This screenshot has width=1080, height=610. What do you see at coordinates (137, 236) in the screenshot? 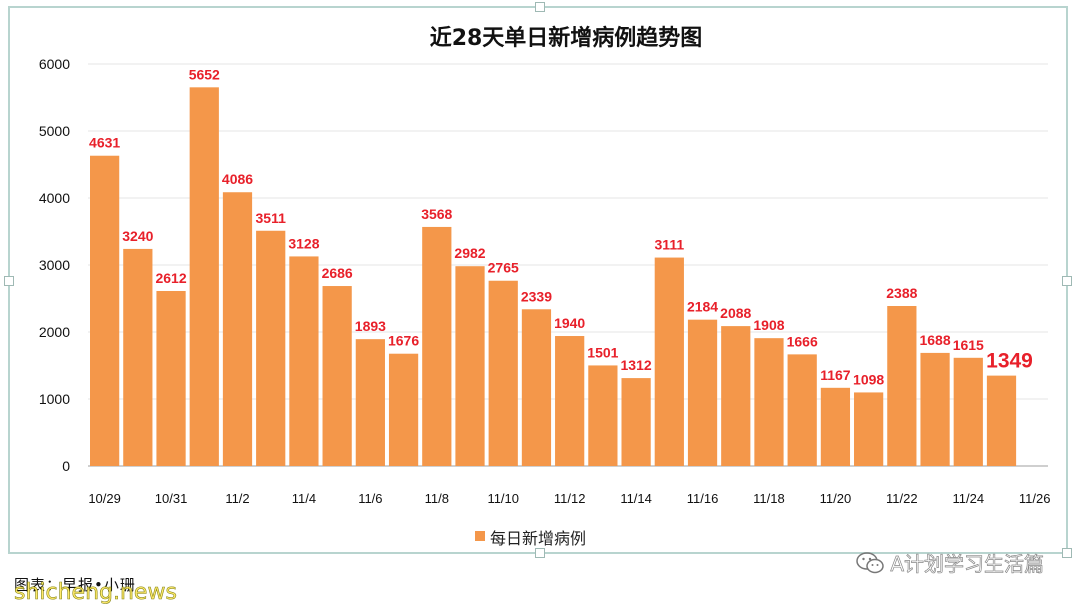
I see `data-label: 3240` at bounding box center [137, 236].